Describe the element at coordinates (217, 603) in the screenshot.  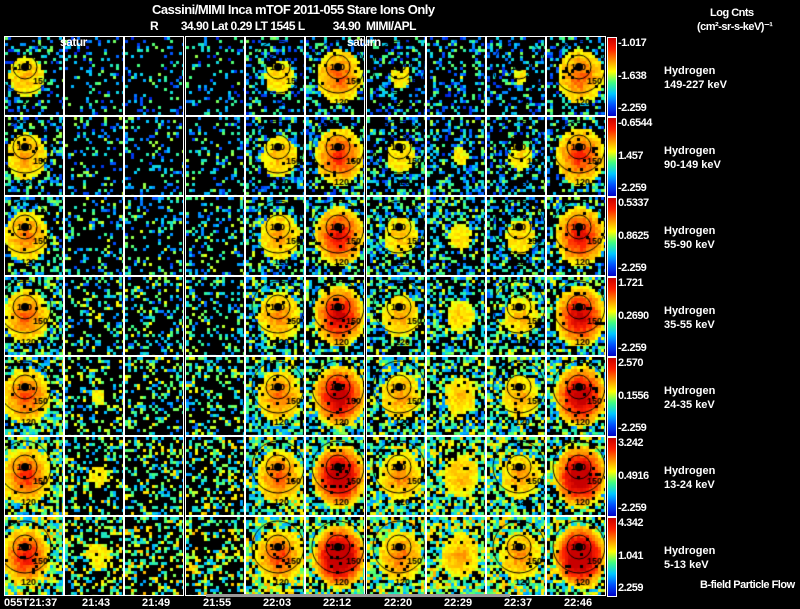
I see `x-tick-label: 21:55` at that location.